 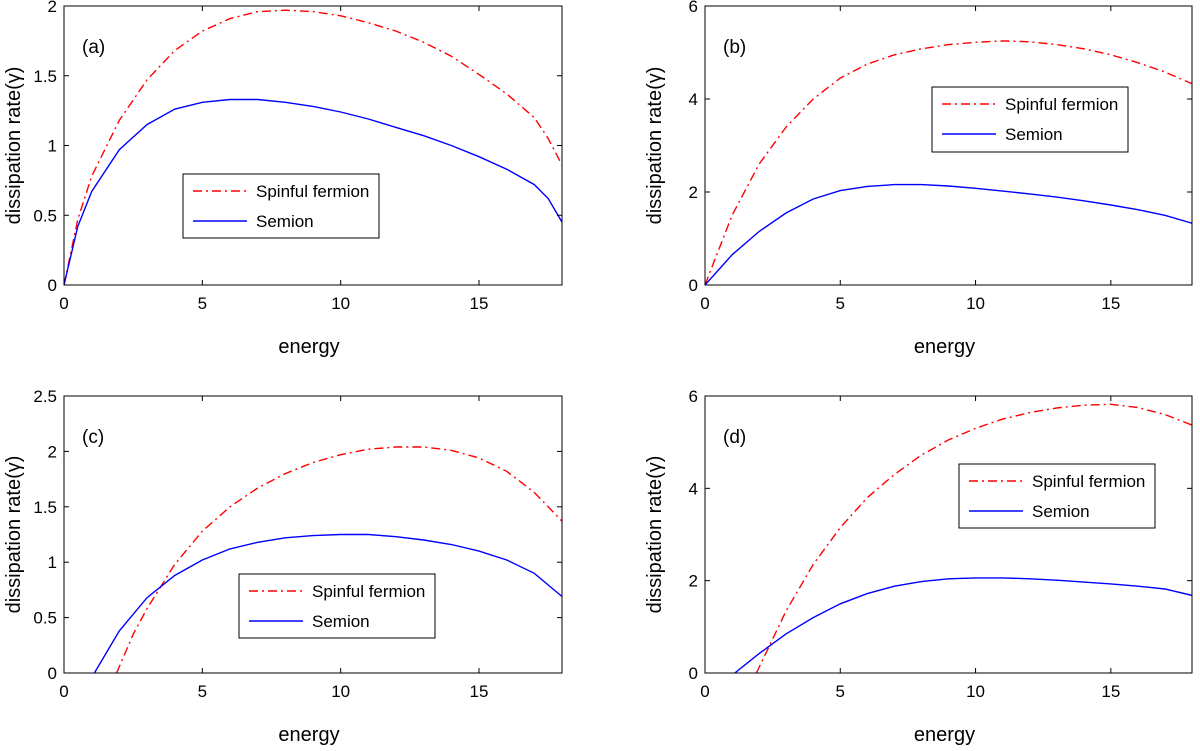 I want to click on panel-label: (d), so click(x=734, y=437).